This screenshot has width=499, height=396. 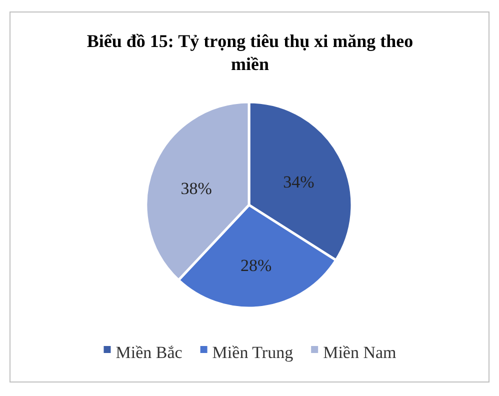 What do you see at coordinates (196, 188) in the screenshot?
I see `data-label: 38%` at bounding box center [196, 188].